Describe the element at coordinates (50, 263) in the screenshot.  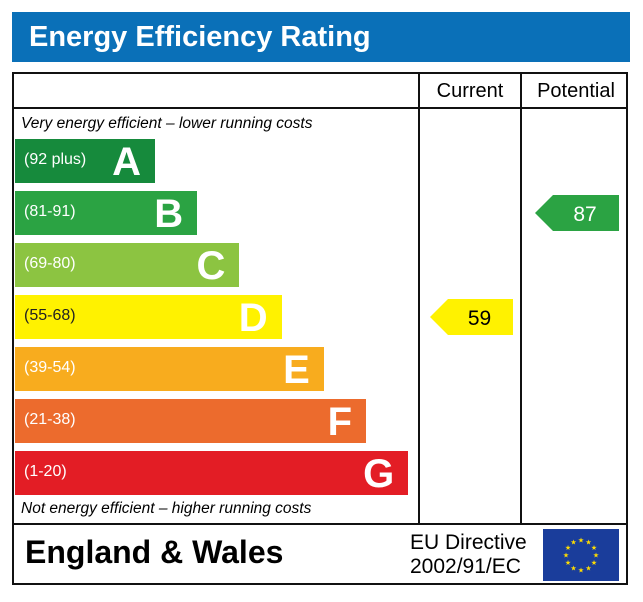
I see `band-range: (69-80)` at that location.